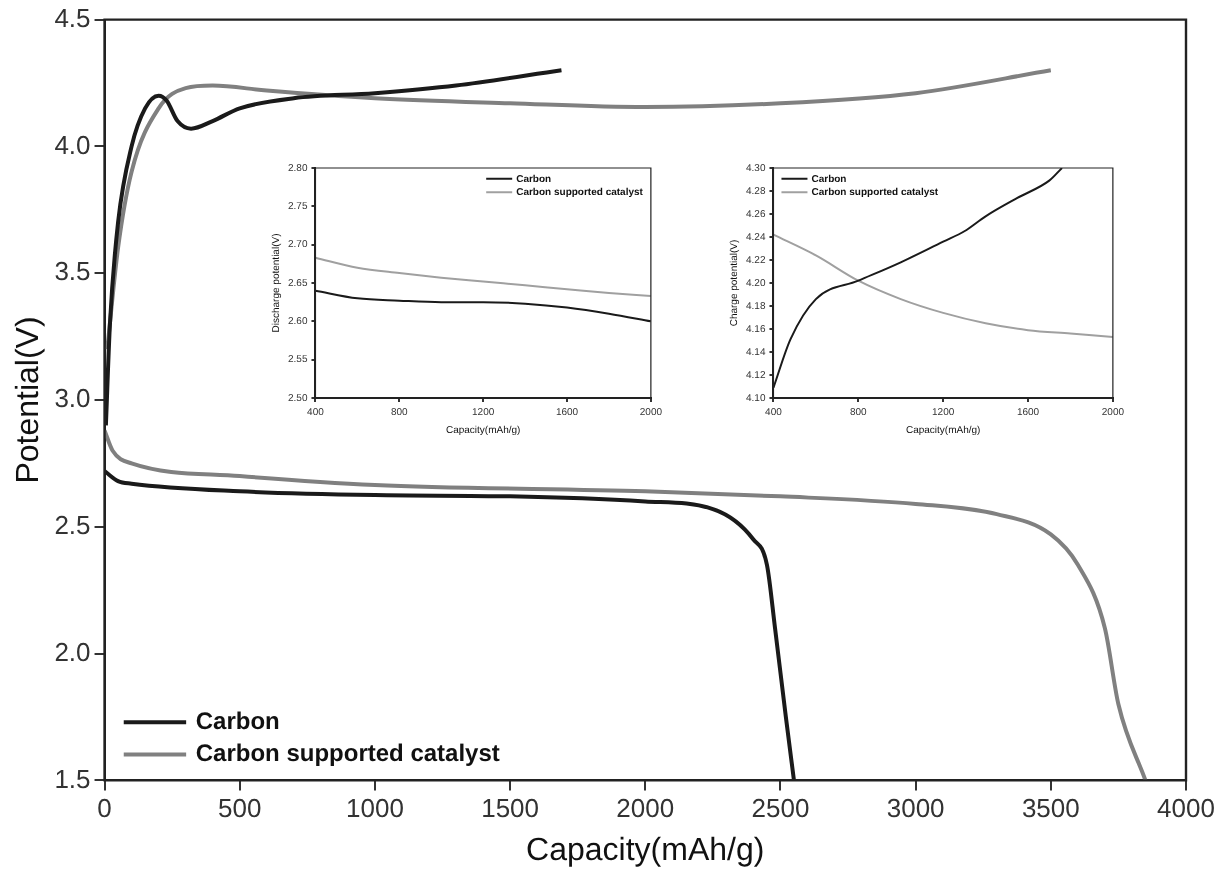 The width and height of the screenshot is (1222, 872). What do you see at coordinates (240, 808) in the screenshot?
I see `x-tick-label: 500` at bounding box center [240, 808].